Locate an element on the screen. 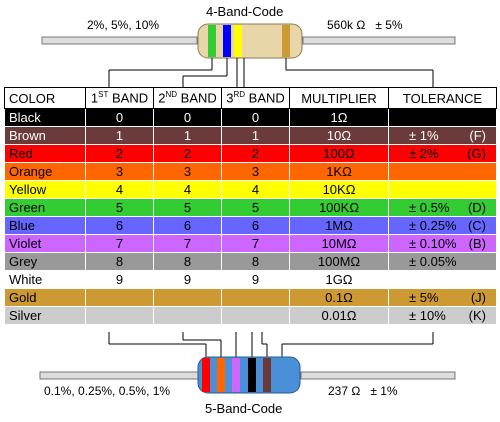 The image size is (500, 422). tolerance-cell: ± 2% (G) is located at coordinates (442, 153).